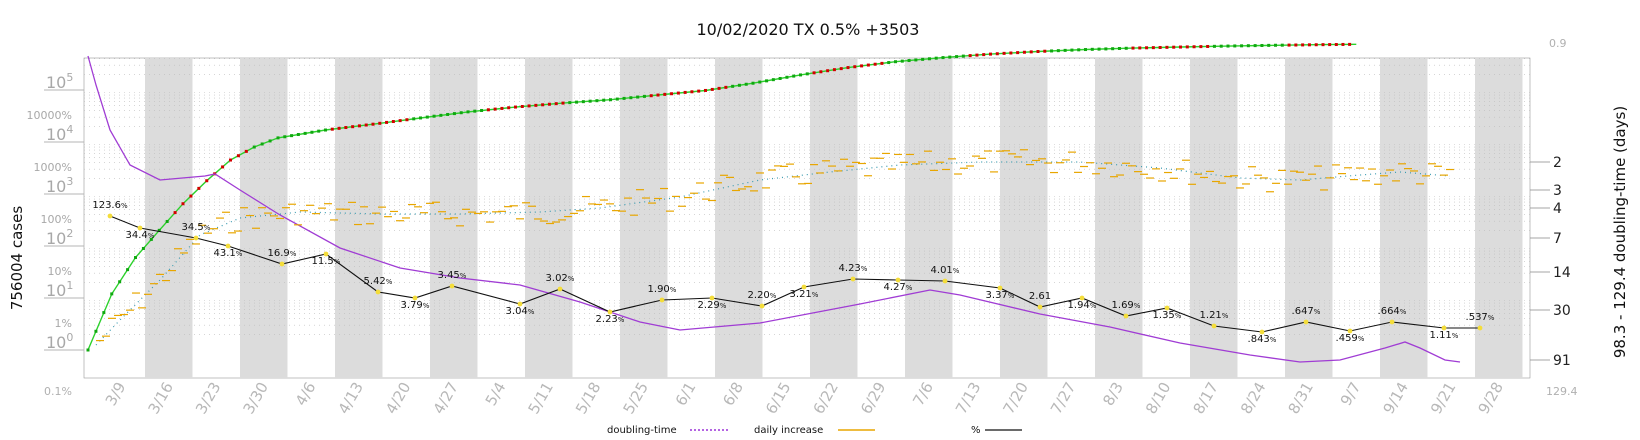 The height and width of the screenshot is (440, 1640). Describe the element at coordinates (1620, 232) in the screenshot. I see `y-axis-label-right: 98.3 - 129.4 doubling-time (days)` at that location.